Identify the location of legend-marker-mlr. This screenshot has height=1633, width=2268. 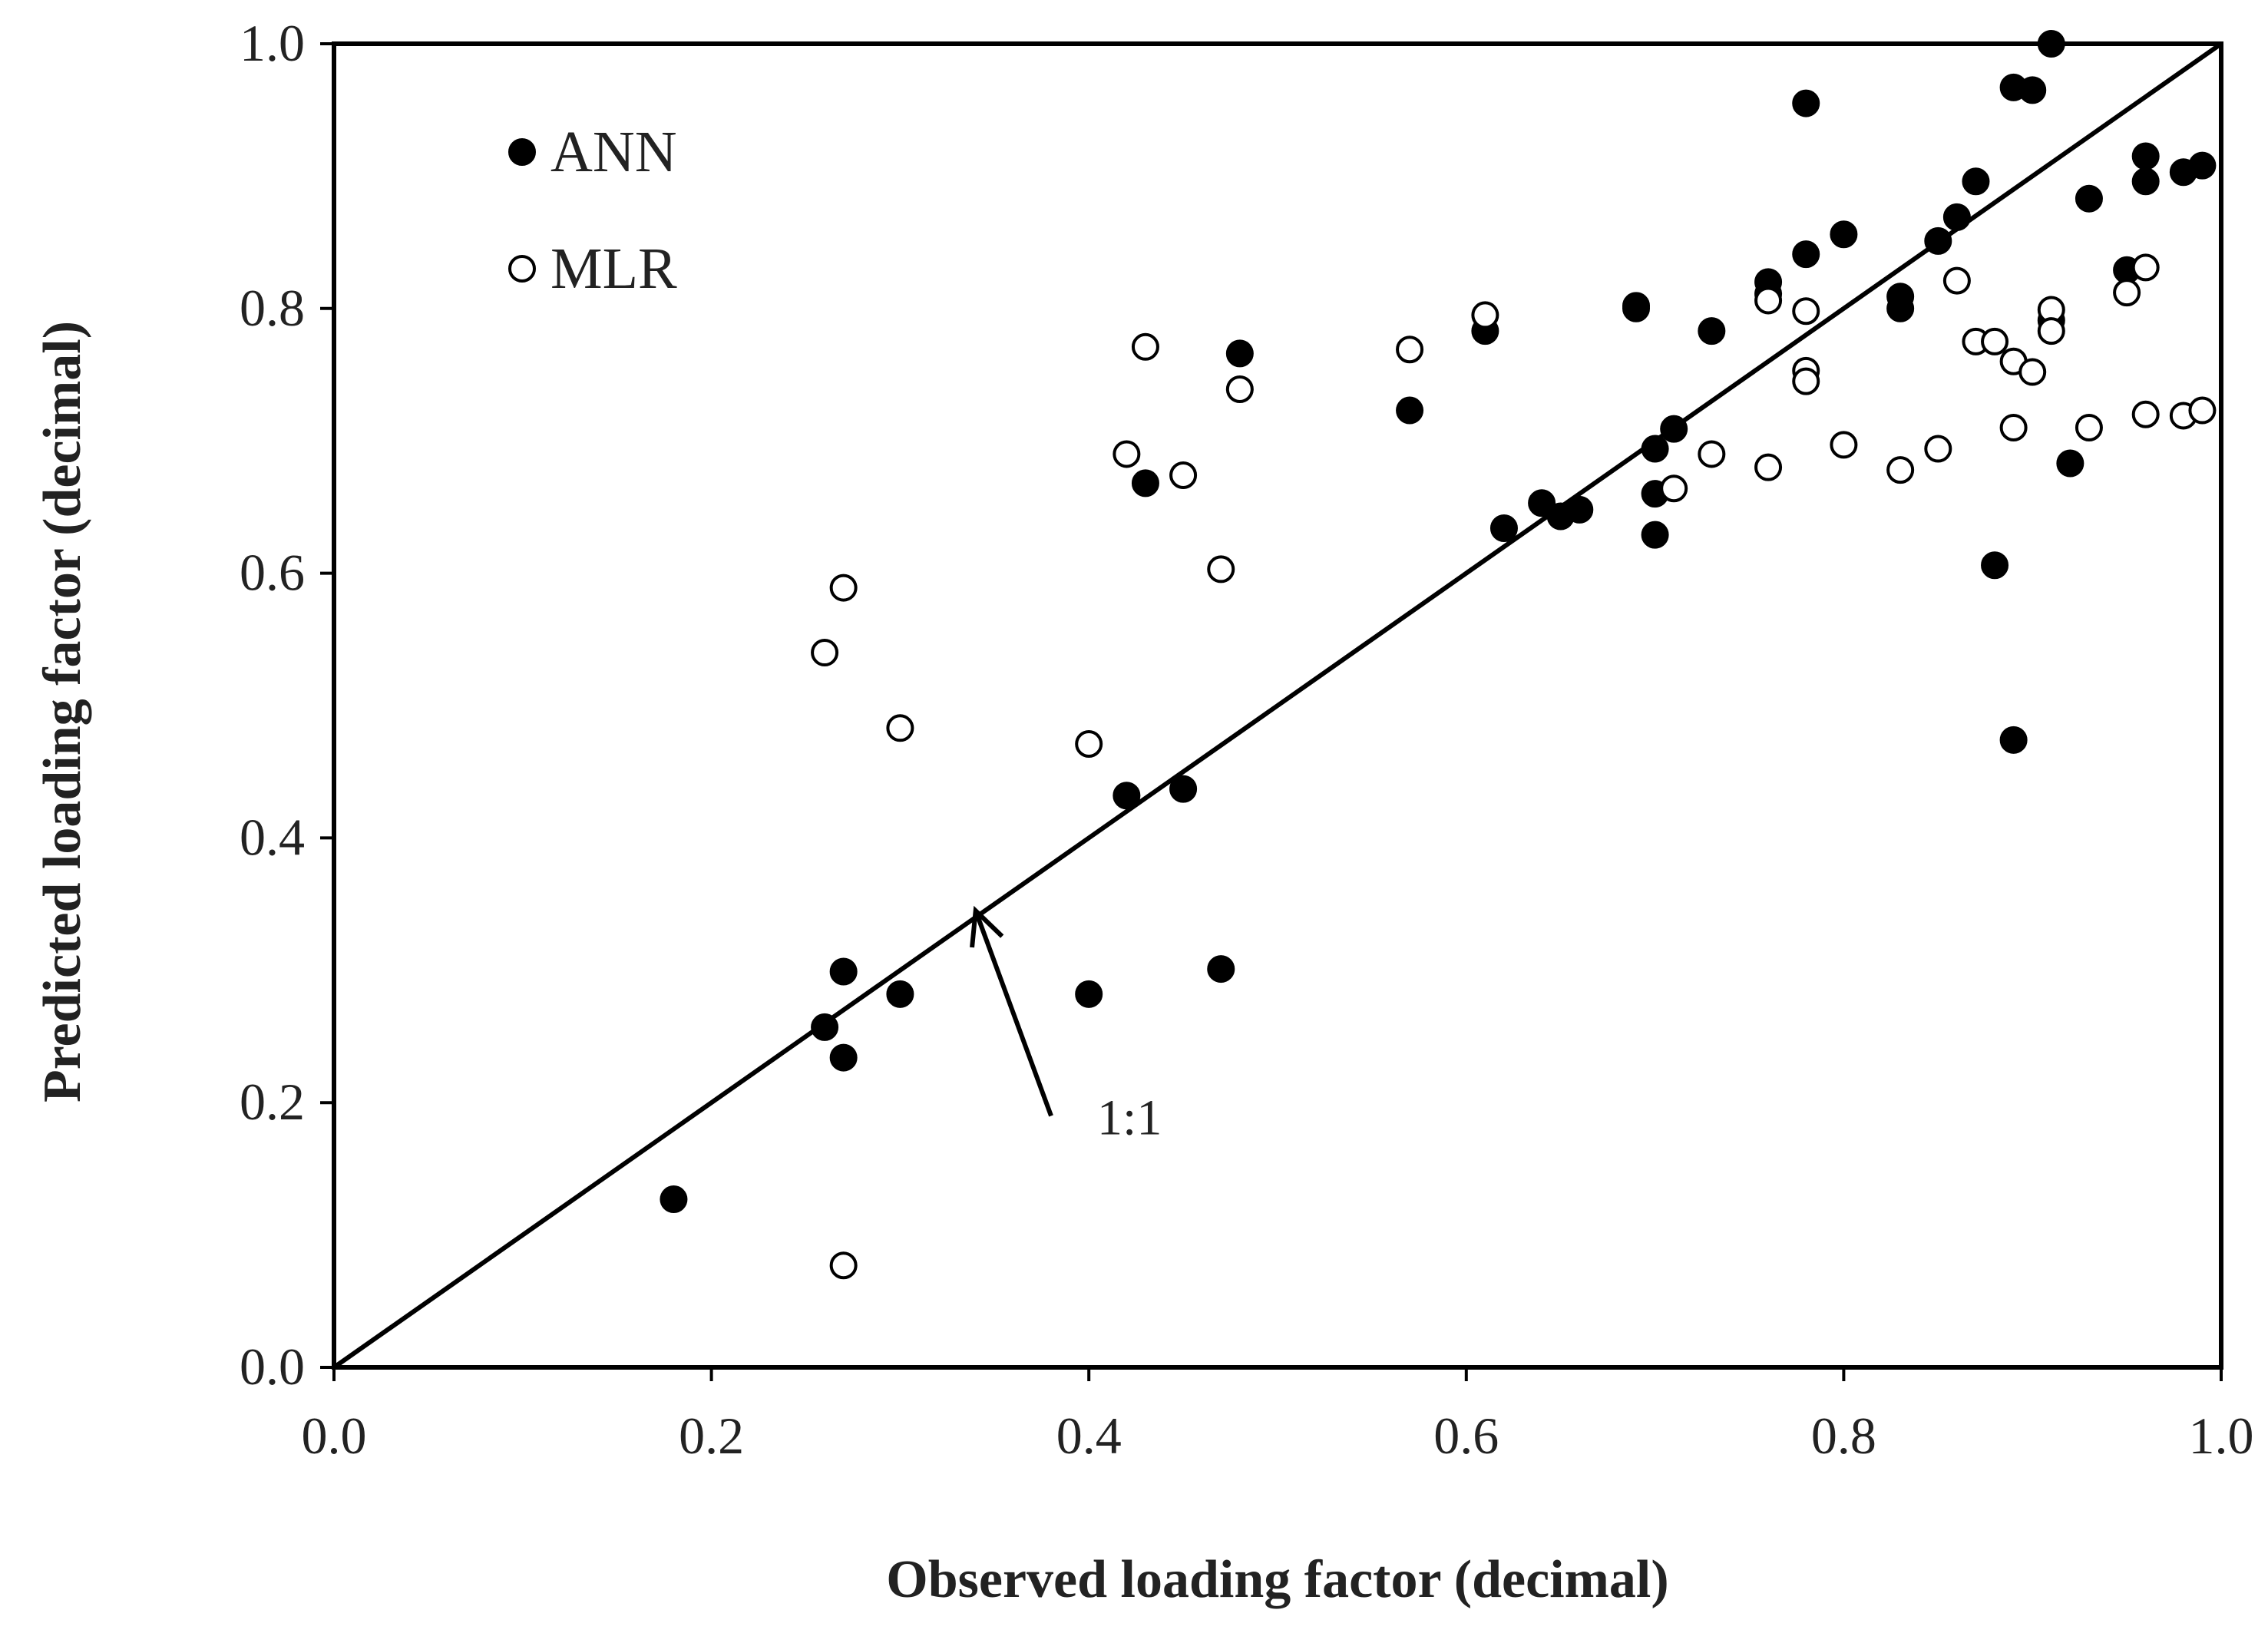
(522, 269).